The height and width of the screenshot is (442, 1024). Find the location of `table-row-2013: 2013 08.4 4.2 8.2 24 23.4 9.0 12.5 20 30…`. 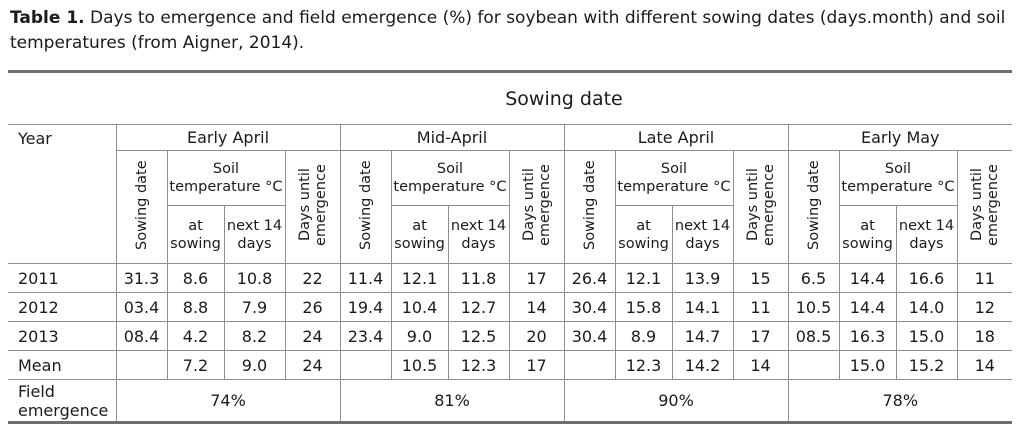

table-row-2013: 2013 08.4 4.2 8.2 24 23.4 9.0 12.5 20 30… is located at coordinates (510, 336).